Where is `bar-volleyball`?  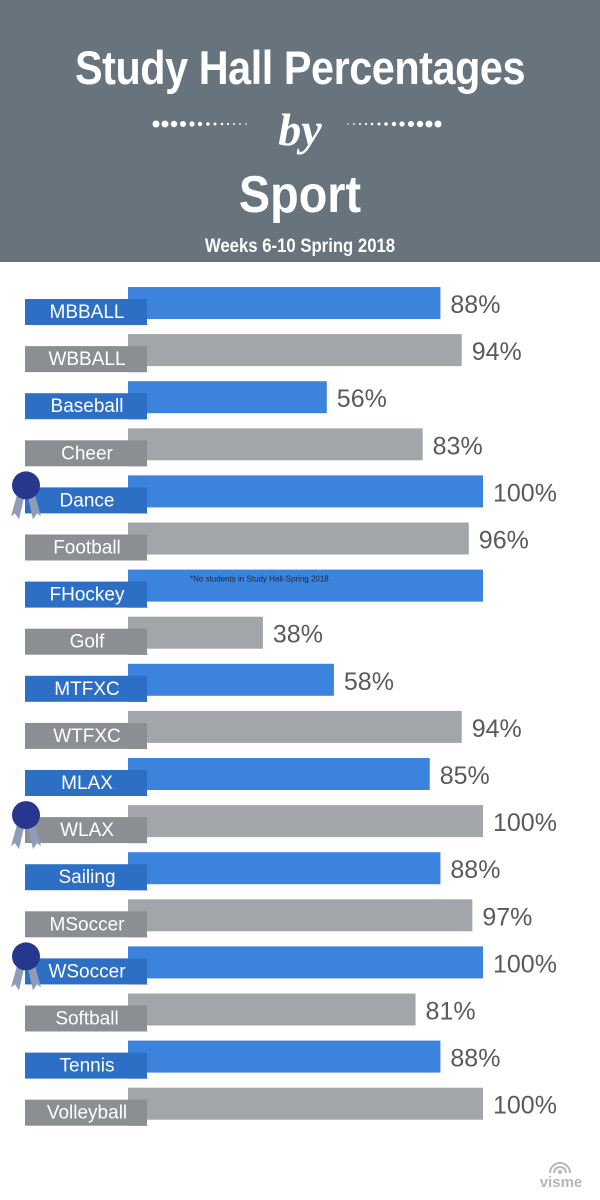 bar-volleyball is located at coordinates (305, 1103).